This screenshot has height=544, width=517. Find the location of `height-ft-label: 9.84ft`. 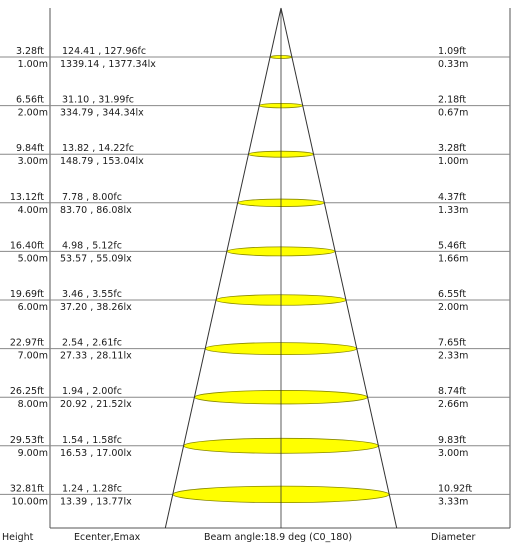

height-ft-label: 9.84ft is located at coordinates (30, 148).